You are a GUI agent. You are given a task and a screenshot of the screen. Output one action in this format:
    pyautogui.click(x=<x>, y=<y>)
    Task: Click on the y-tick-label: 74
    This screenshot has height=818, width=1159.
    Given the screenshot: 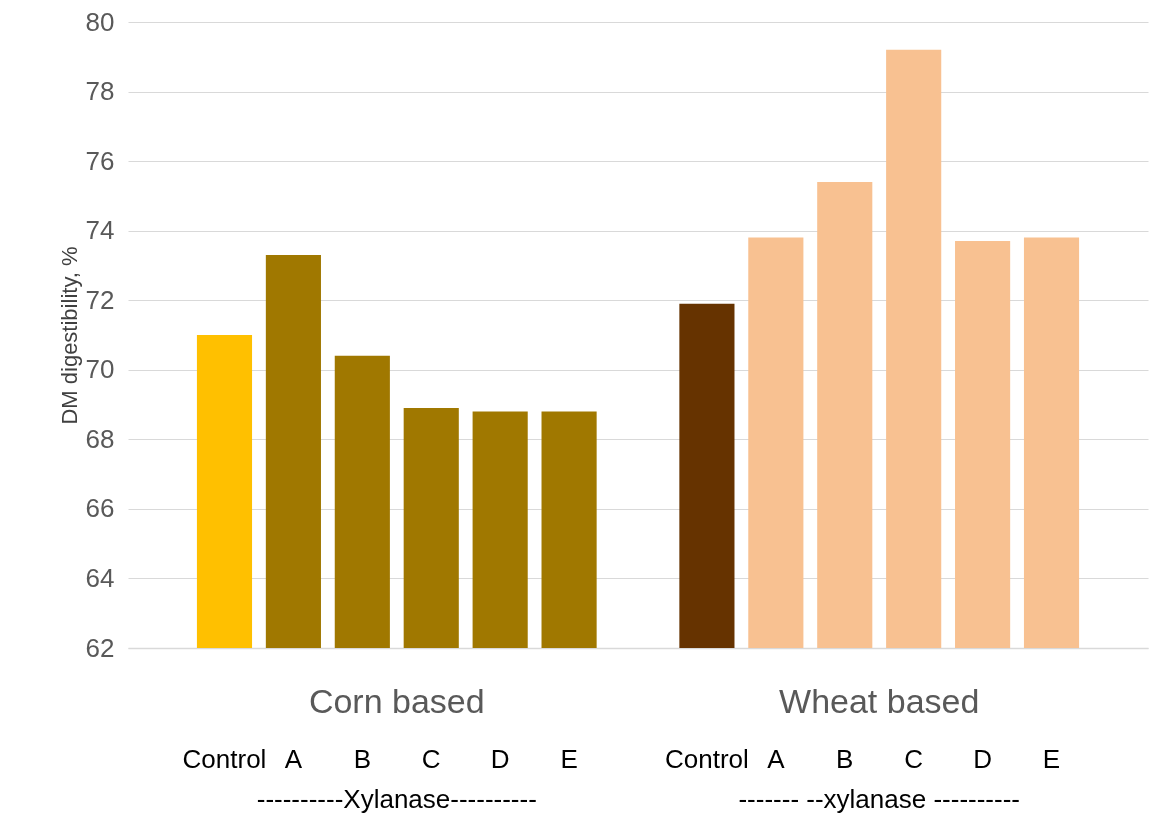 What is the action you would take?
    pyautogui.click(x=100, y=230)
    